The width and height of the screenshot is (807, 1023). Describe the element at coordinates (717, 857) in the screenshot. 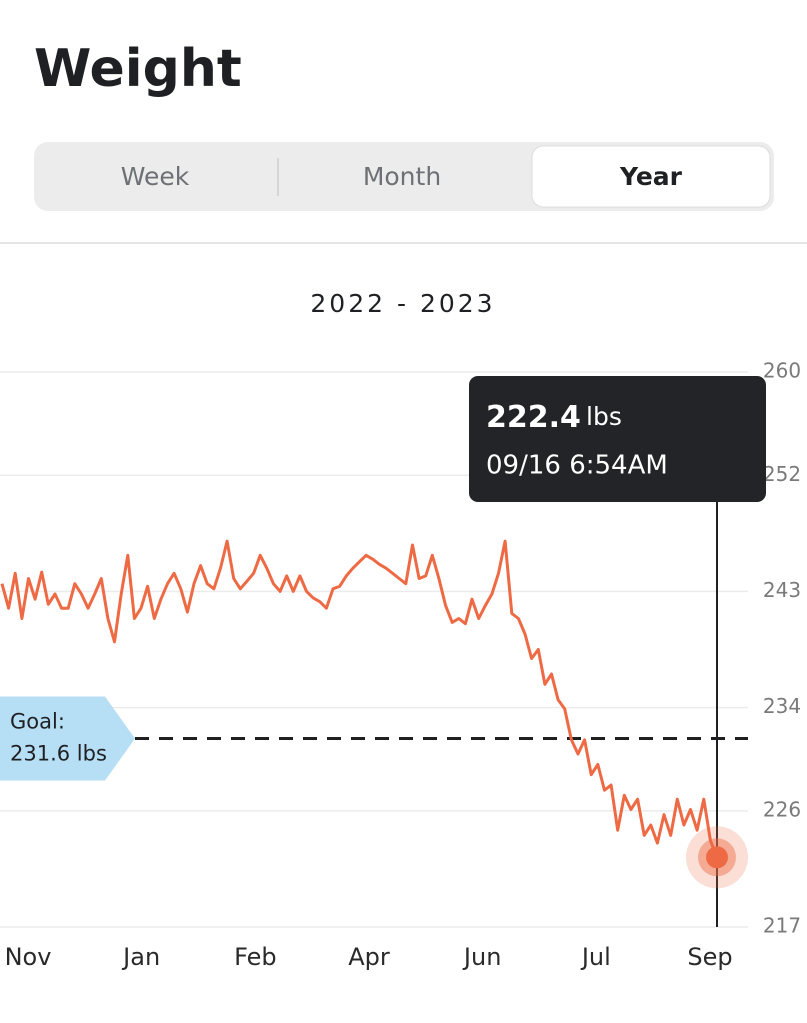

I see `selected-point` at that location.